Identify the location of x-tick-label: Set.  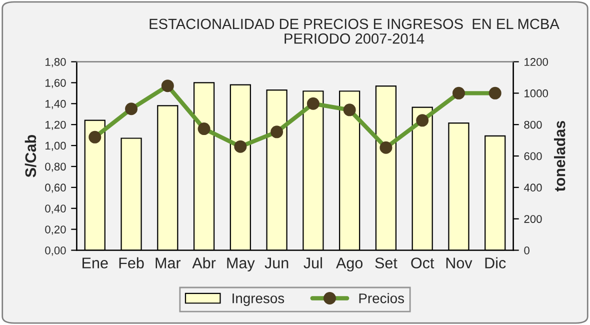
(386, 263).